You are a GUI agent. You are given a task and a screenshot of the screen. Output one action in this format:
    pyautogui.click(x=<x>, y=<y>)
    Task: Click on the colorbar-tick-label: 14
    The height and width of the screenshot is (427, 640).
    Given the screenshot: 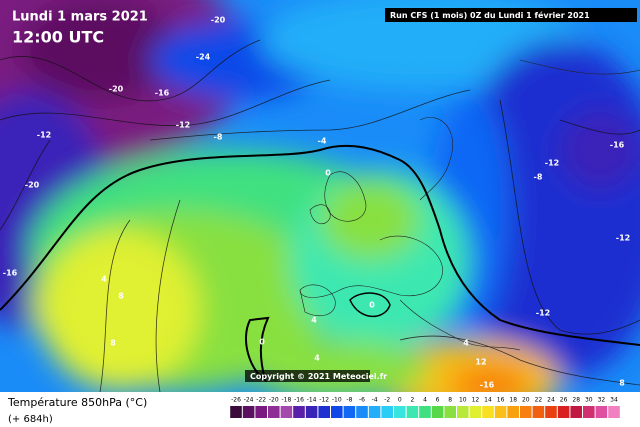 What is the action you would take?
    pyautogui.click(x=488, y=400)
    